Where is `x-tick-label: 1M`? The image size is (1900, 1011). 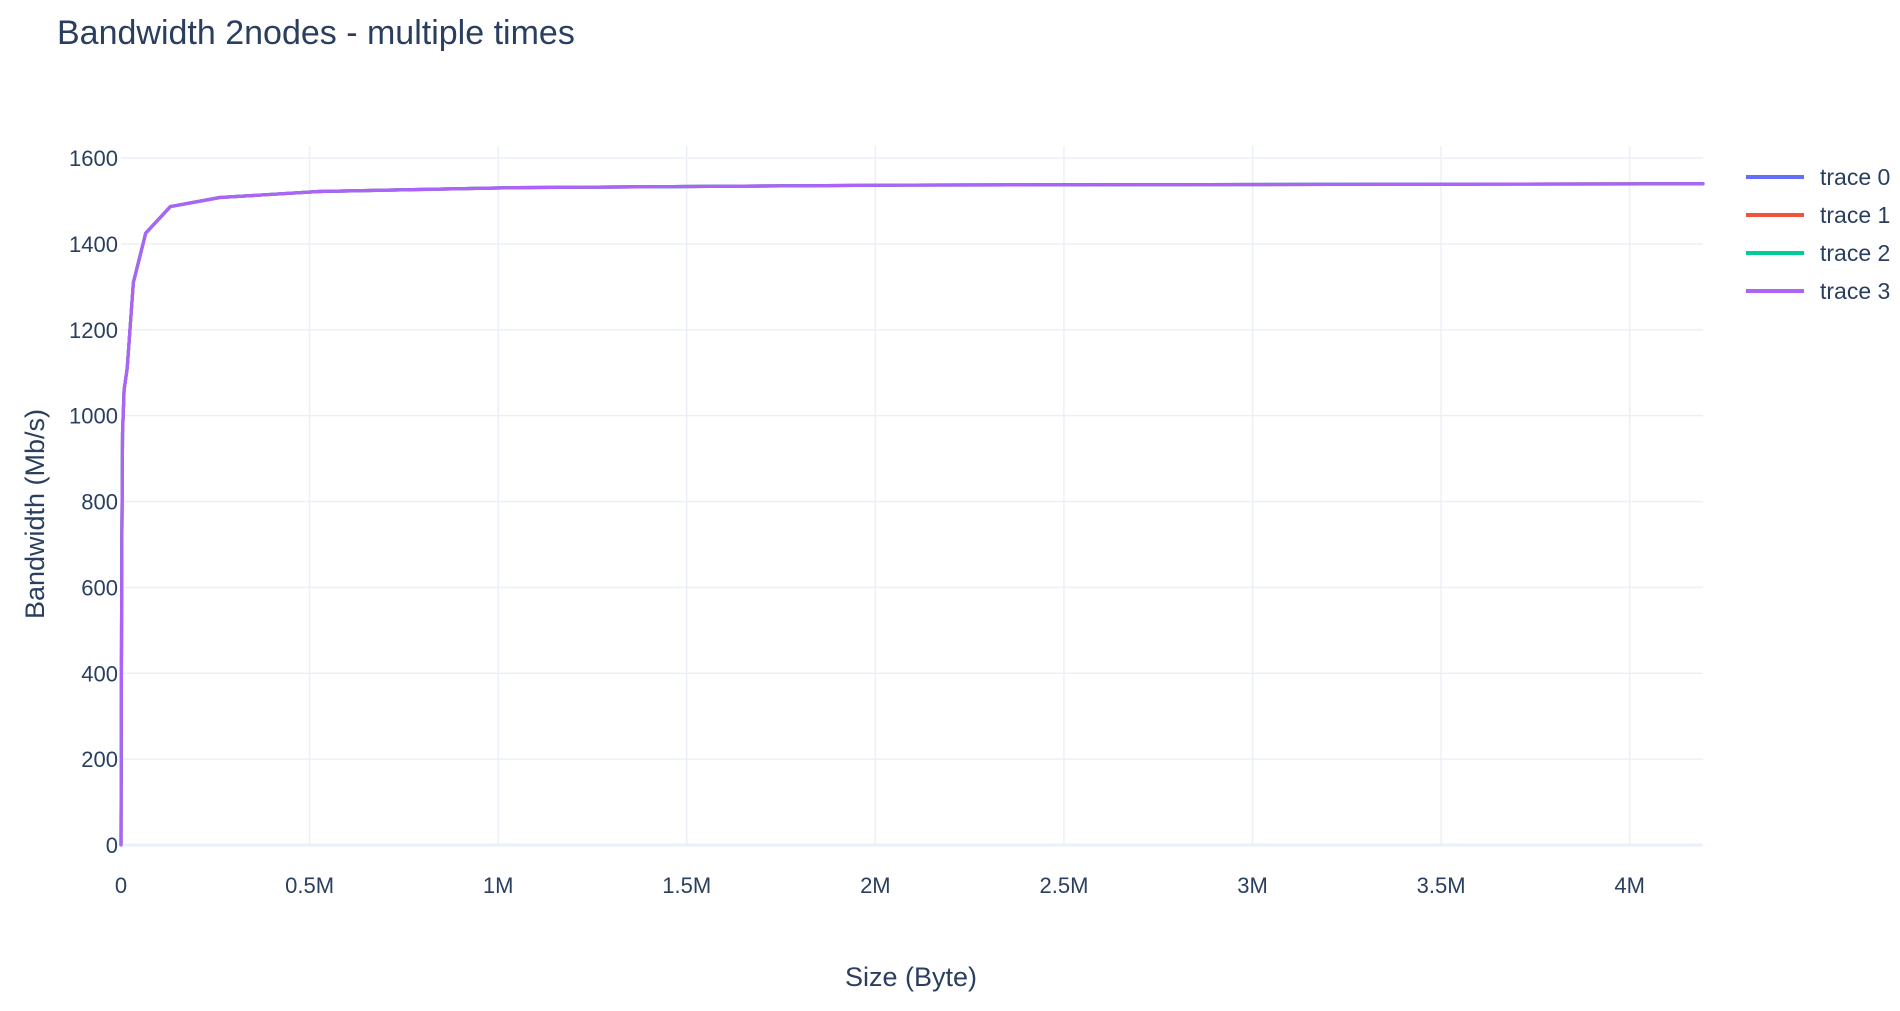
x-tick-label: 1M is located at coordinates (498, 885).